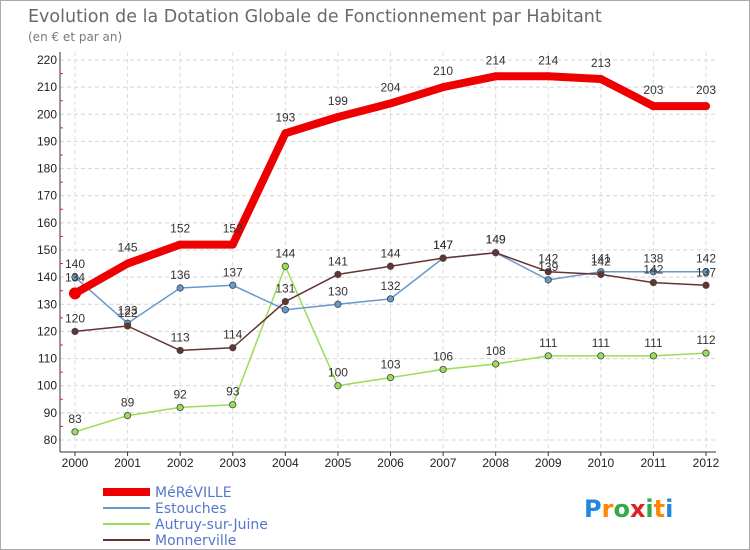  I want to click on y-tick-label: 220, so click(47, 60).